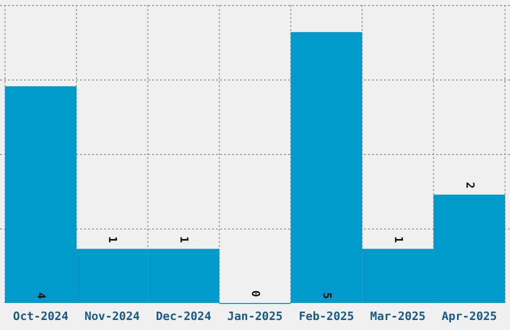 The image size is (510, 330). What do you see at coordinates (398, 316) in the screenshot?
I see `x-tick-label: Mar-2025` at bounding box center [398, 316].